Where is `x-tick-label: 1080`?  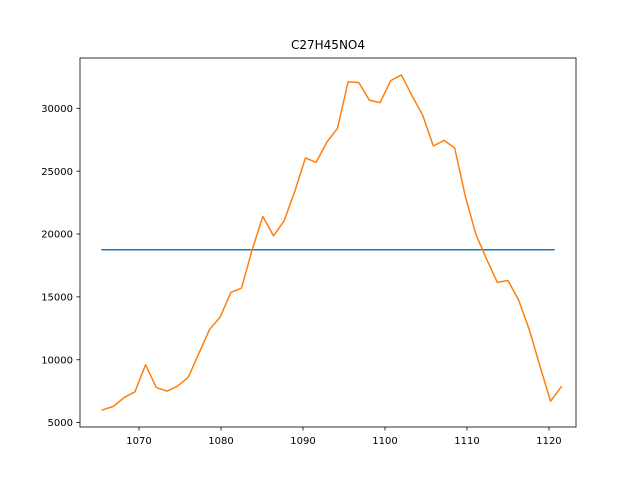
x-tick-label: 1080 is located at coordinates (220, 441).